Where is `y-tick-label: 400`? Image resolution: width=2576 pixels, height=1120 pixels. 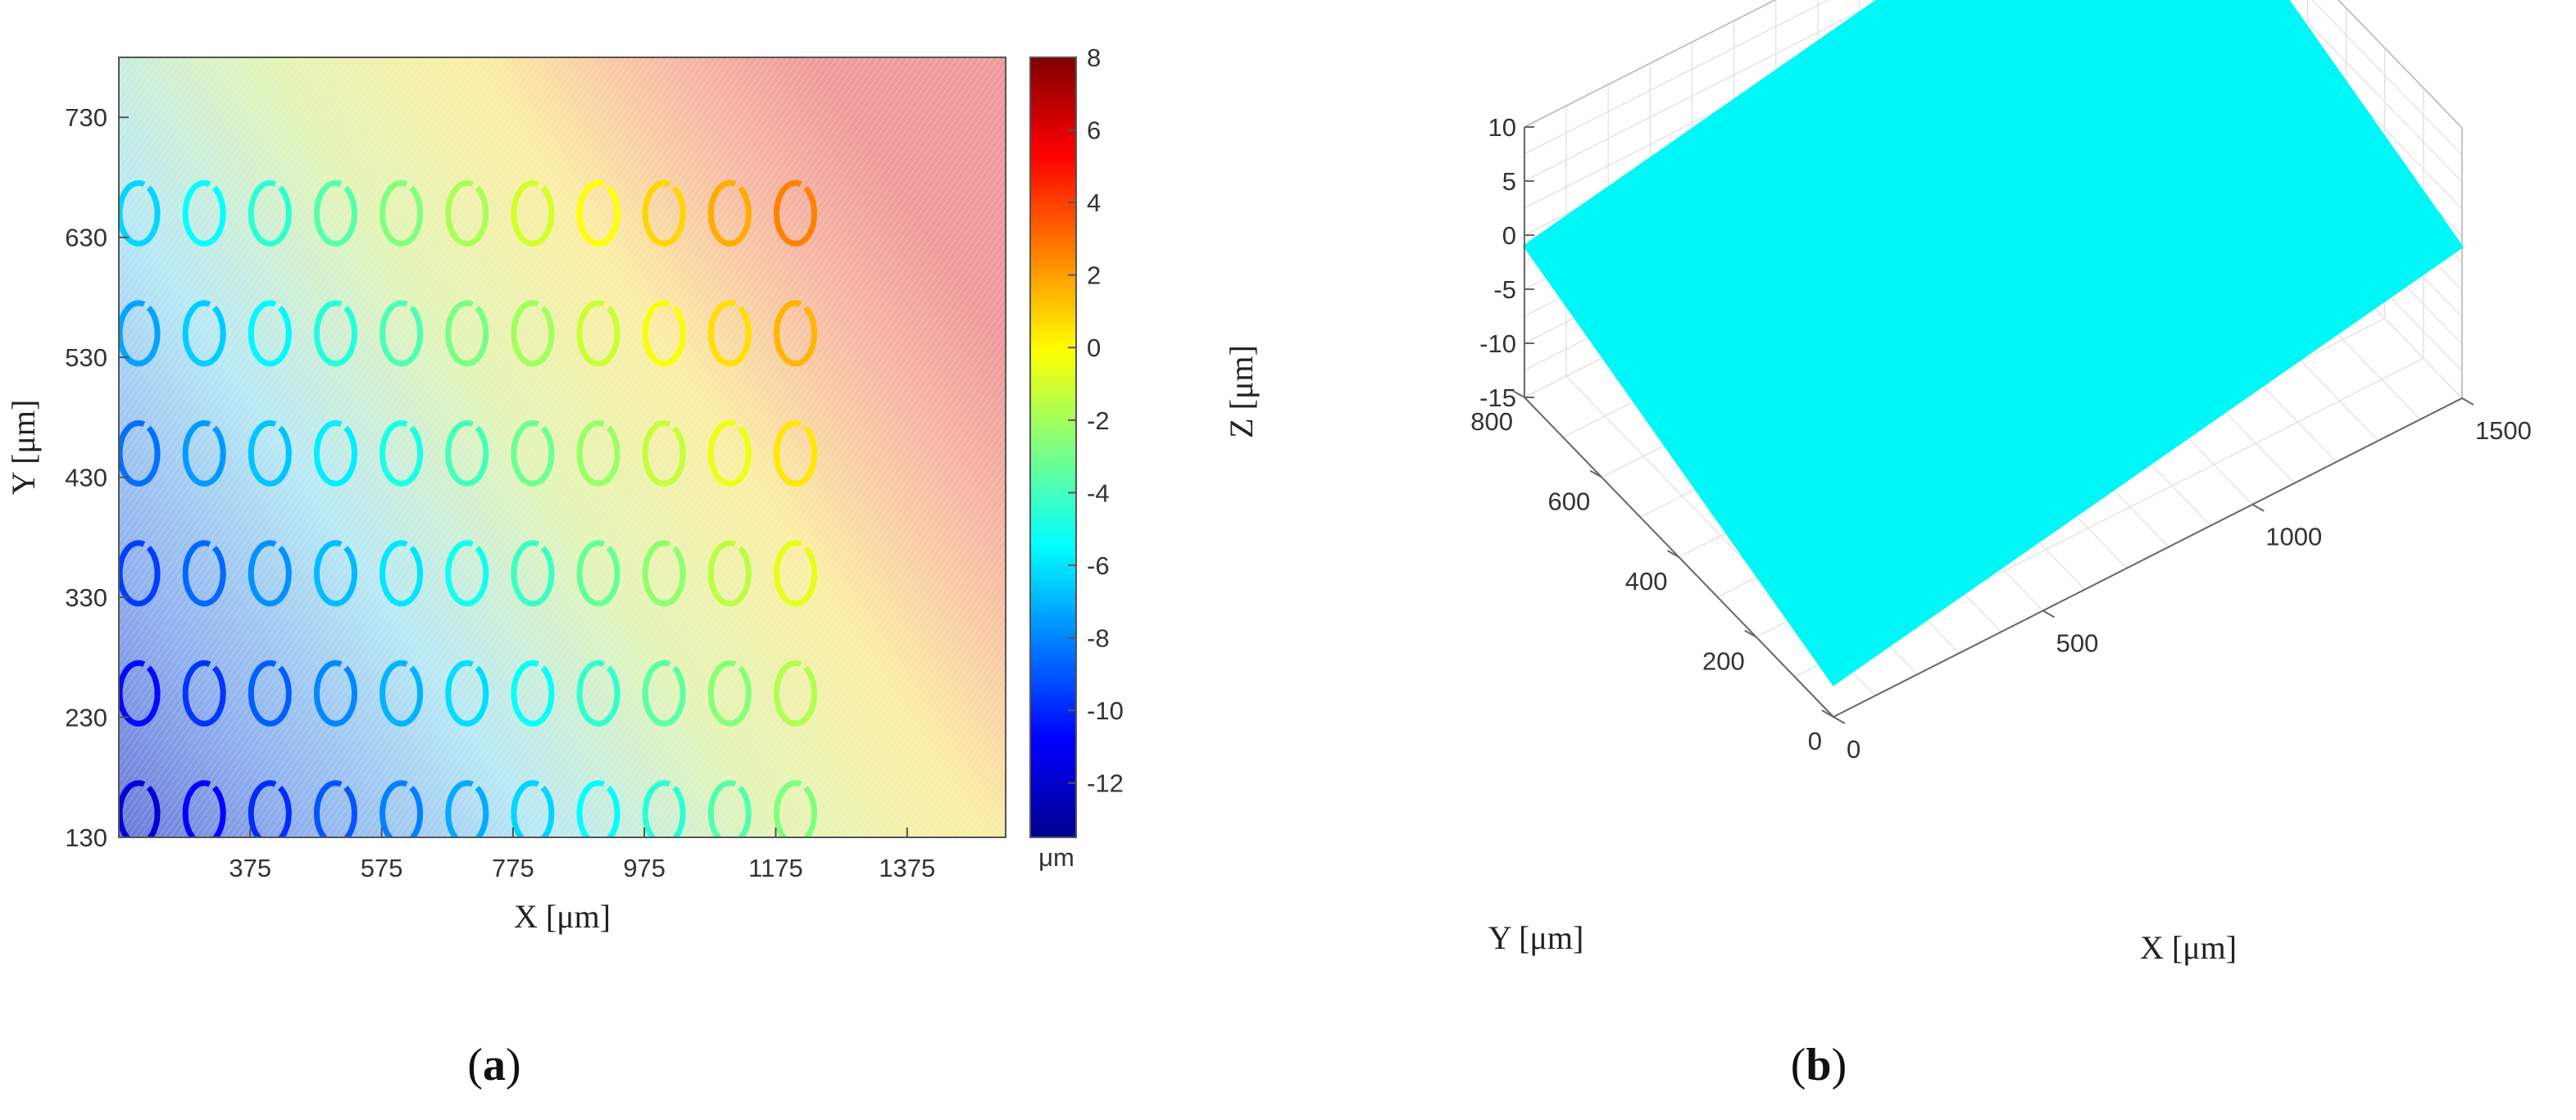 y-tick-label: 400 is located at coordinates (1646, 581).